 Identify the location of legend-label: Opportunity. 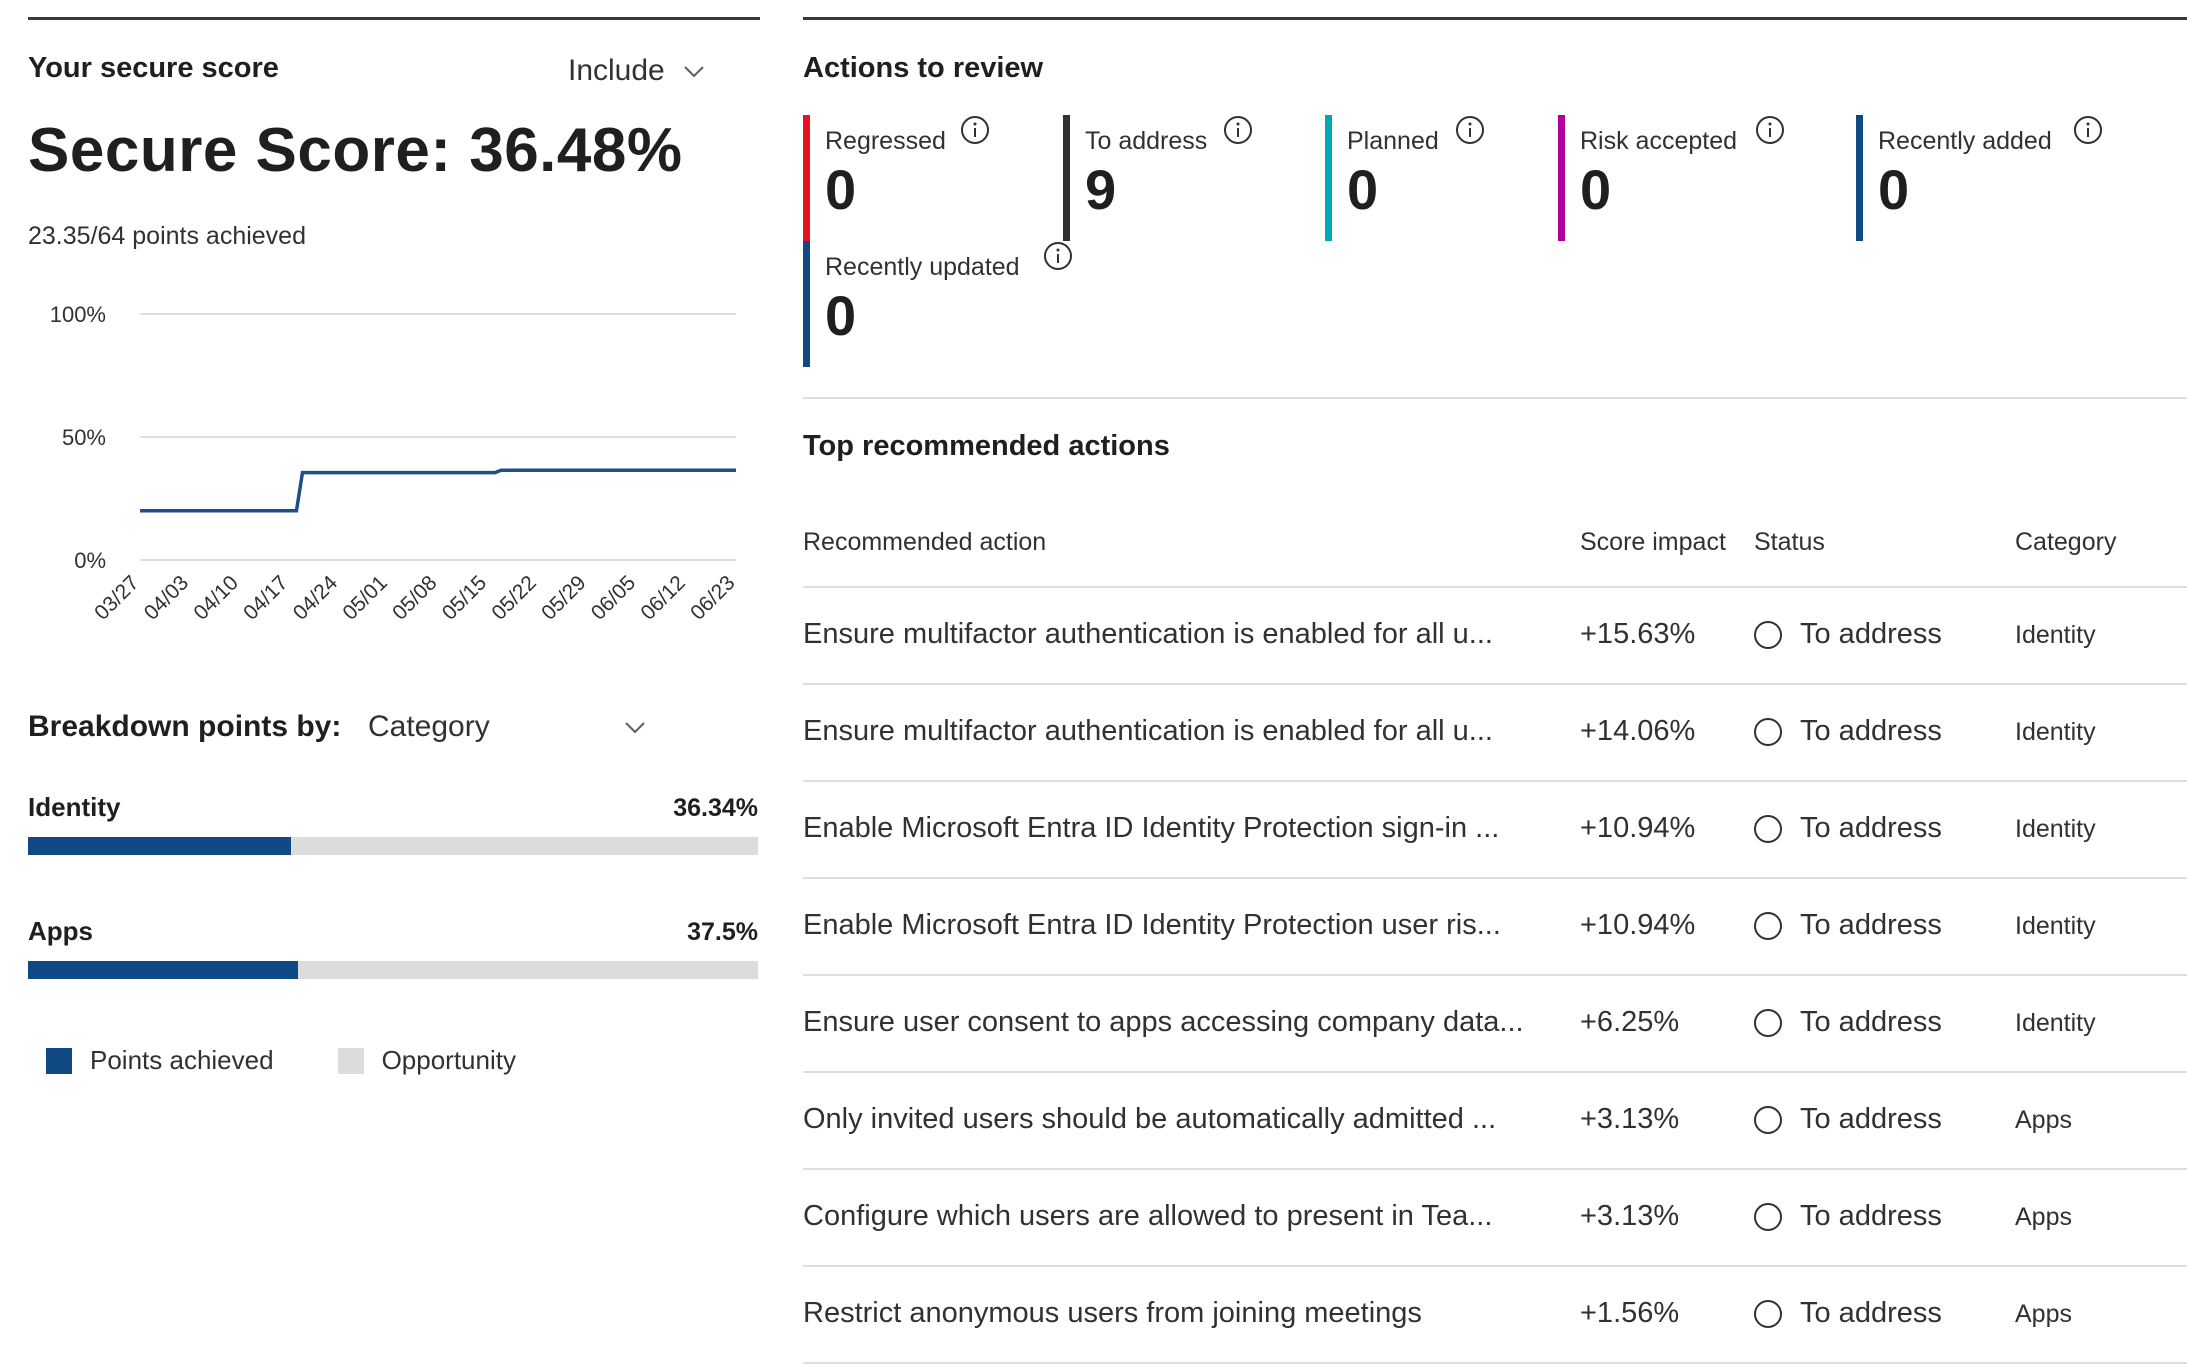
(448, 1060).